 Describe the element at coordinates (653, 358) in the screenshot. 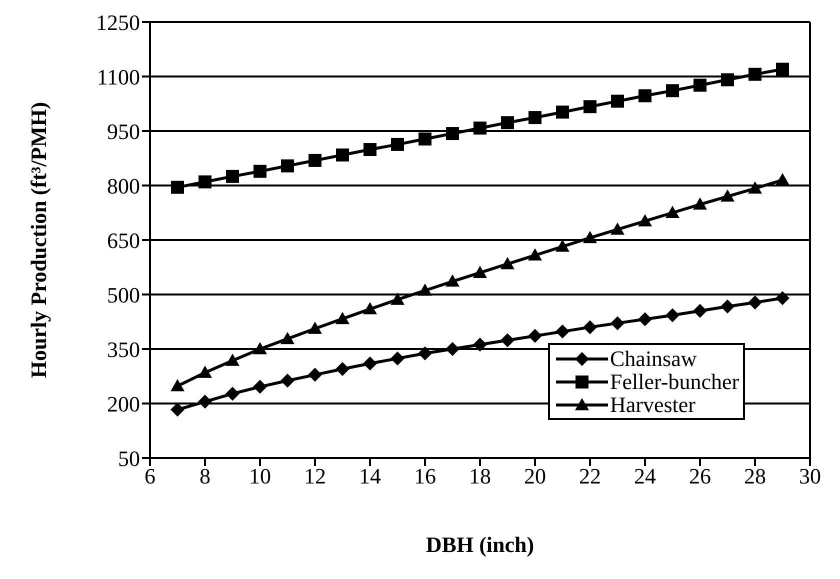

I see `legend-label: Chainsaw` at that location.